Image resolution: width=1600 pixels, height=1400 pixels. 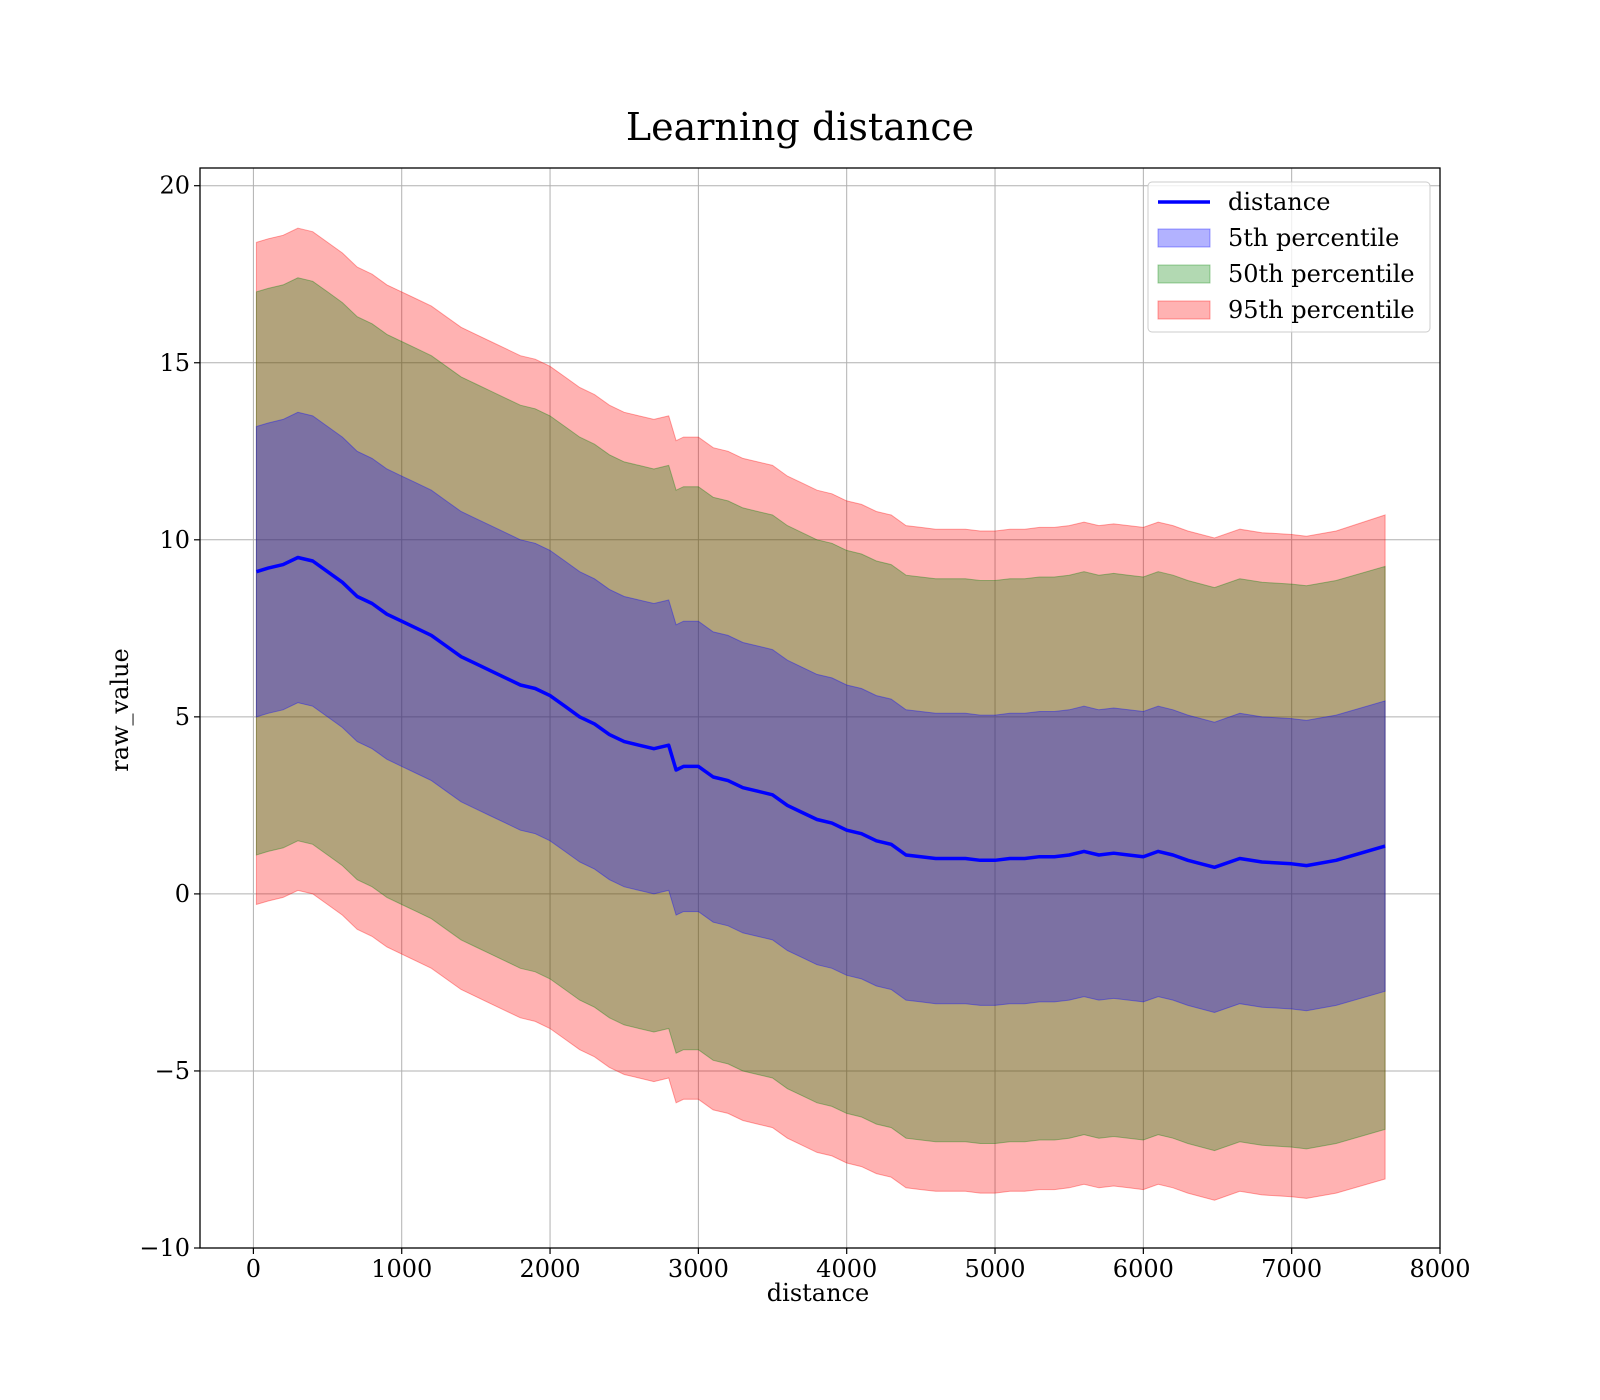 What do you see at coordinates (1143, 1269) in the screenshot?
I see `x-tick-label: 6000` at bounding box center [1143, 1269].